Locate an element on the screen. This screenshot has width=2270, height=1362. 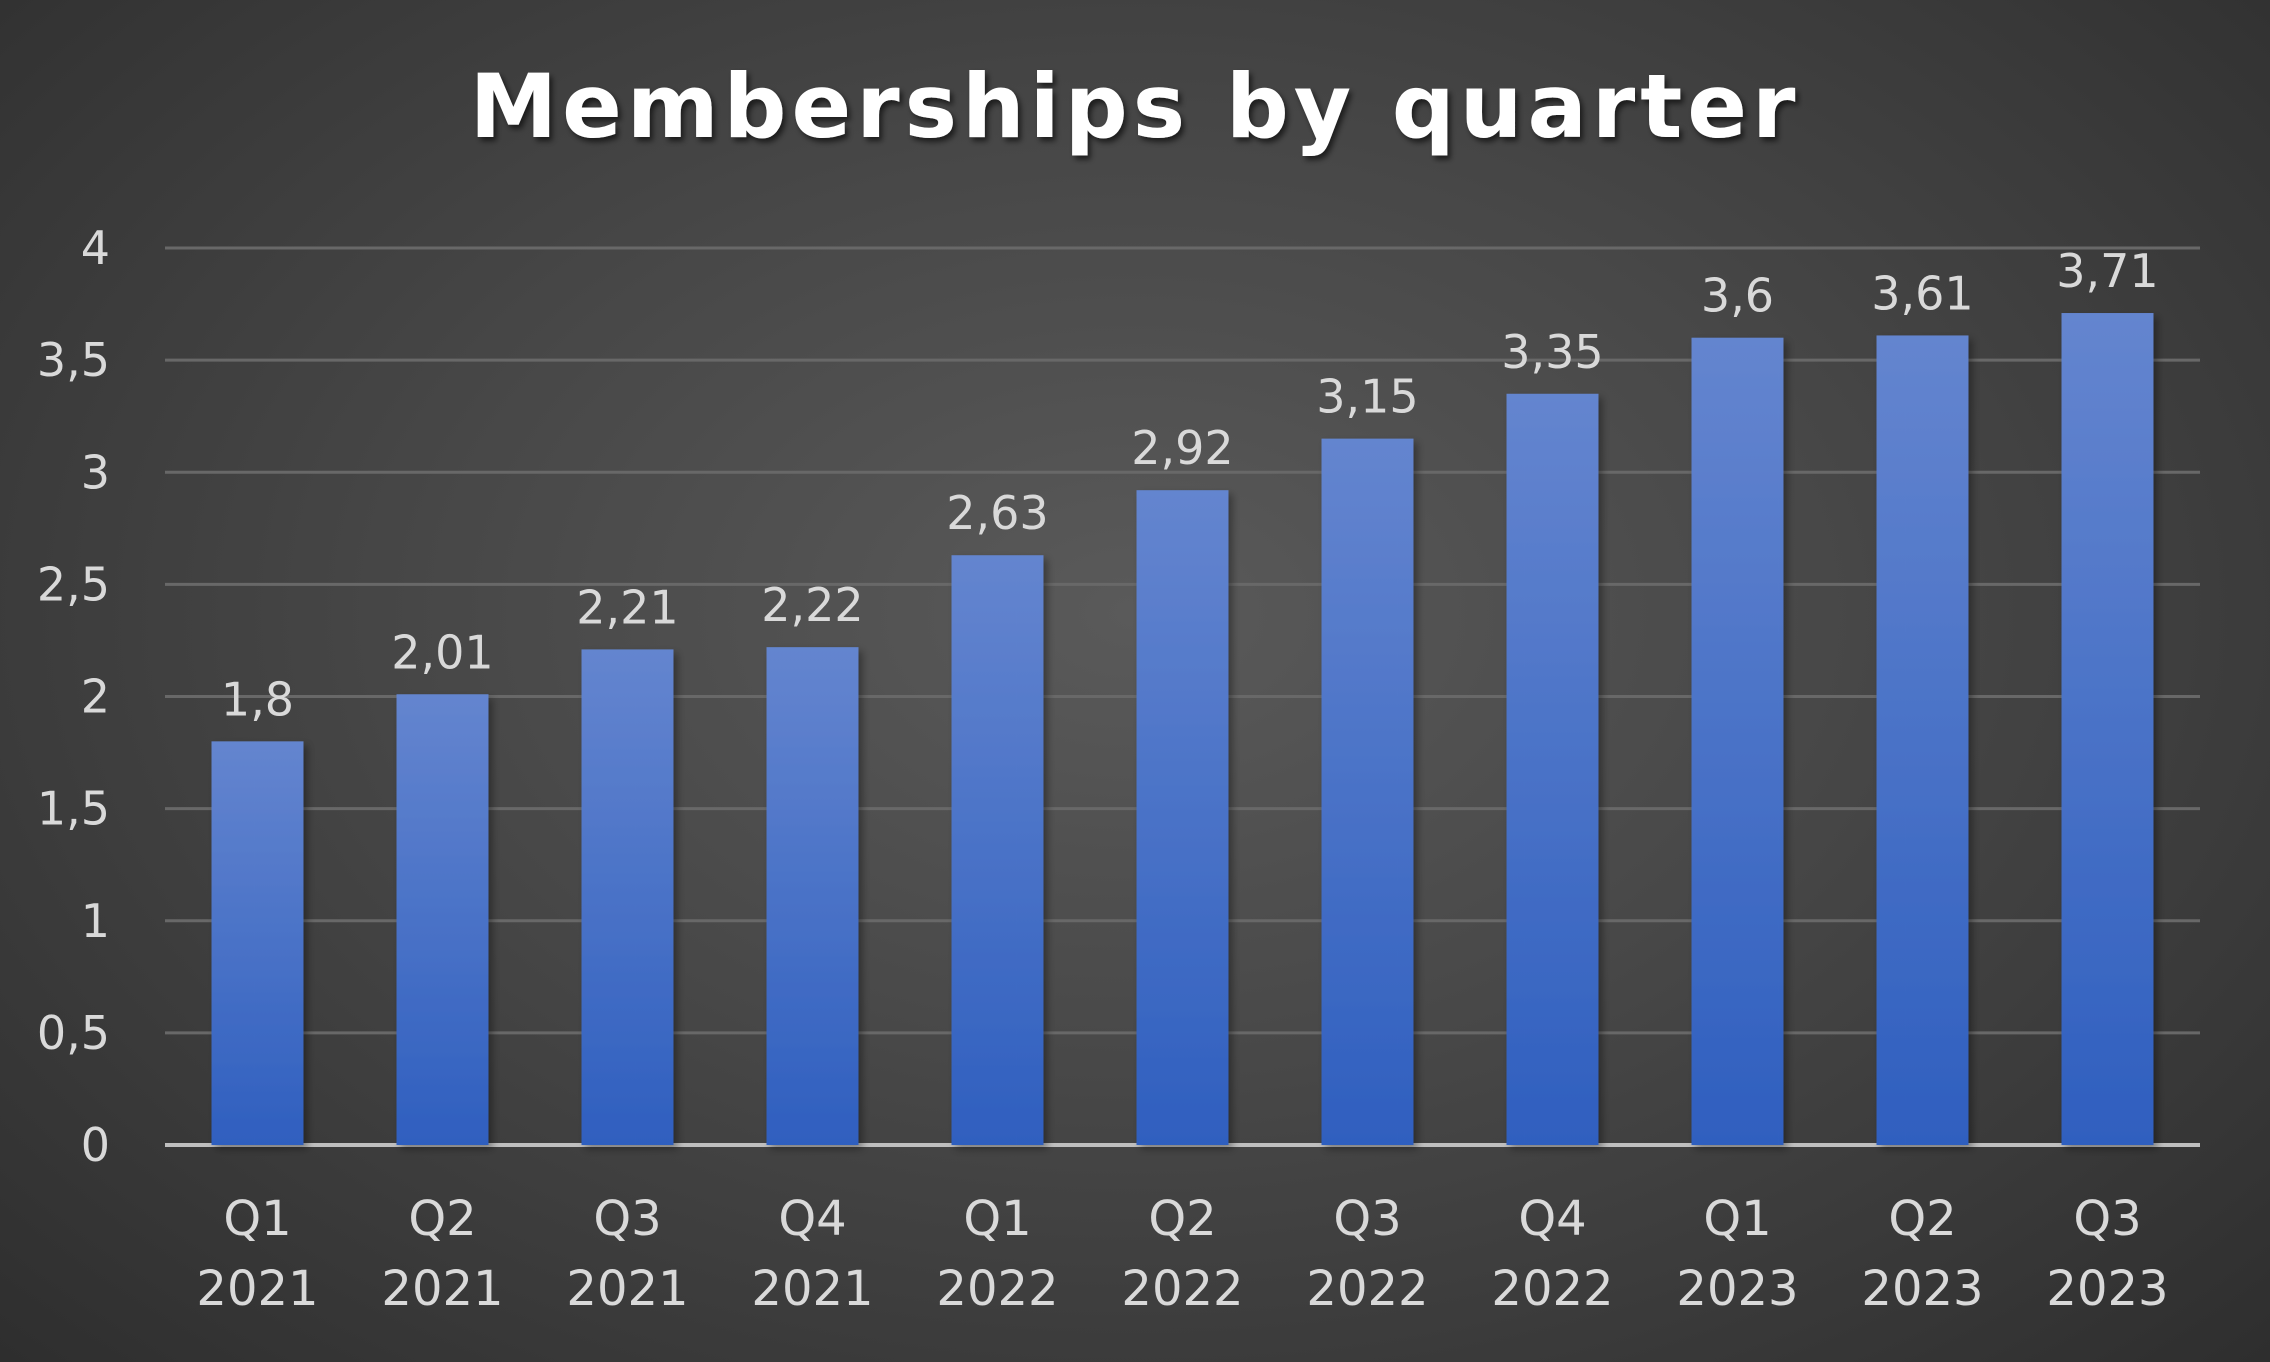
data-label: 3,61 is located at coordinates (1922, 293).